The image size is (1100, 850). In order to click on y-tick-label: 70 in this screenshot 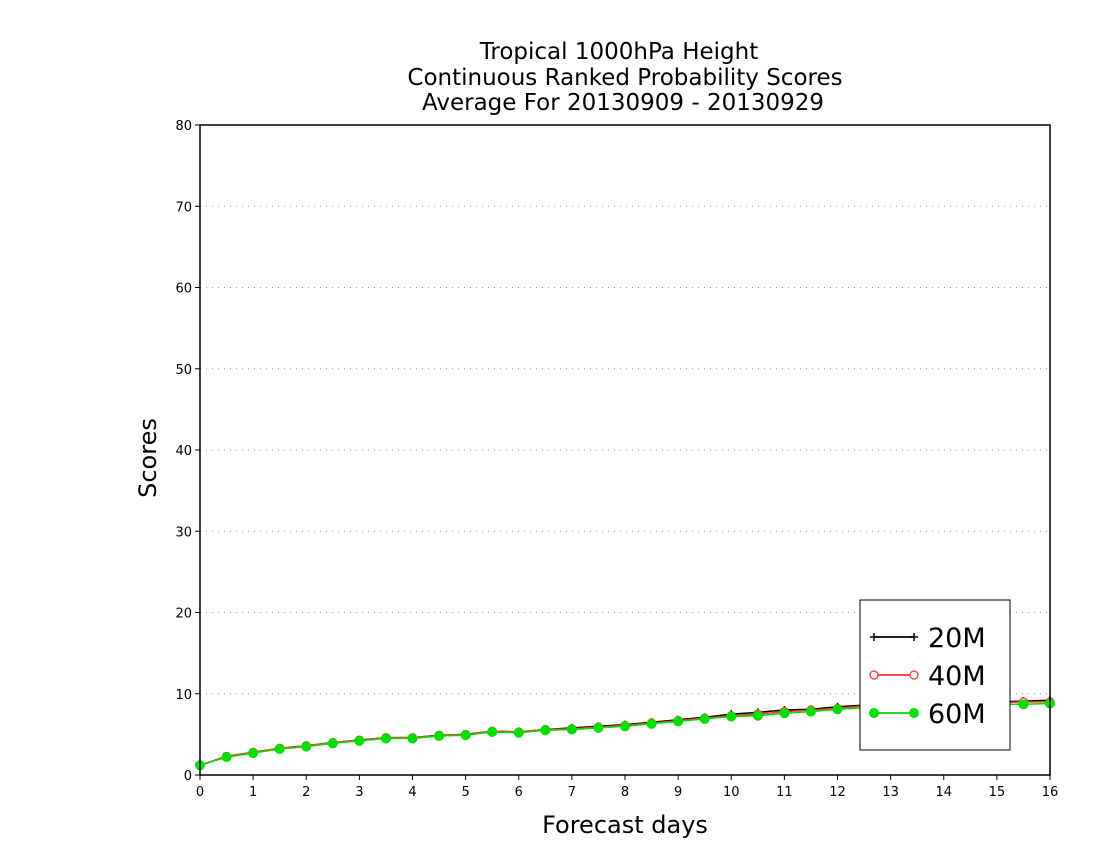, I will do `click(183, 207)`.